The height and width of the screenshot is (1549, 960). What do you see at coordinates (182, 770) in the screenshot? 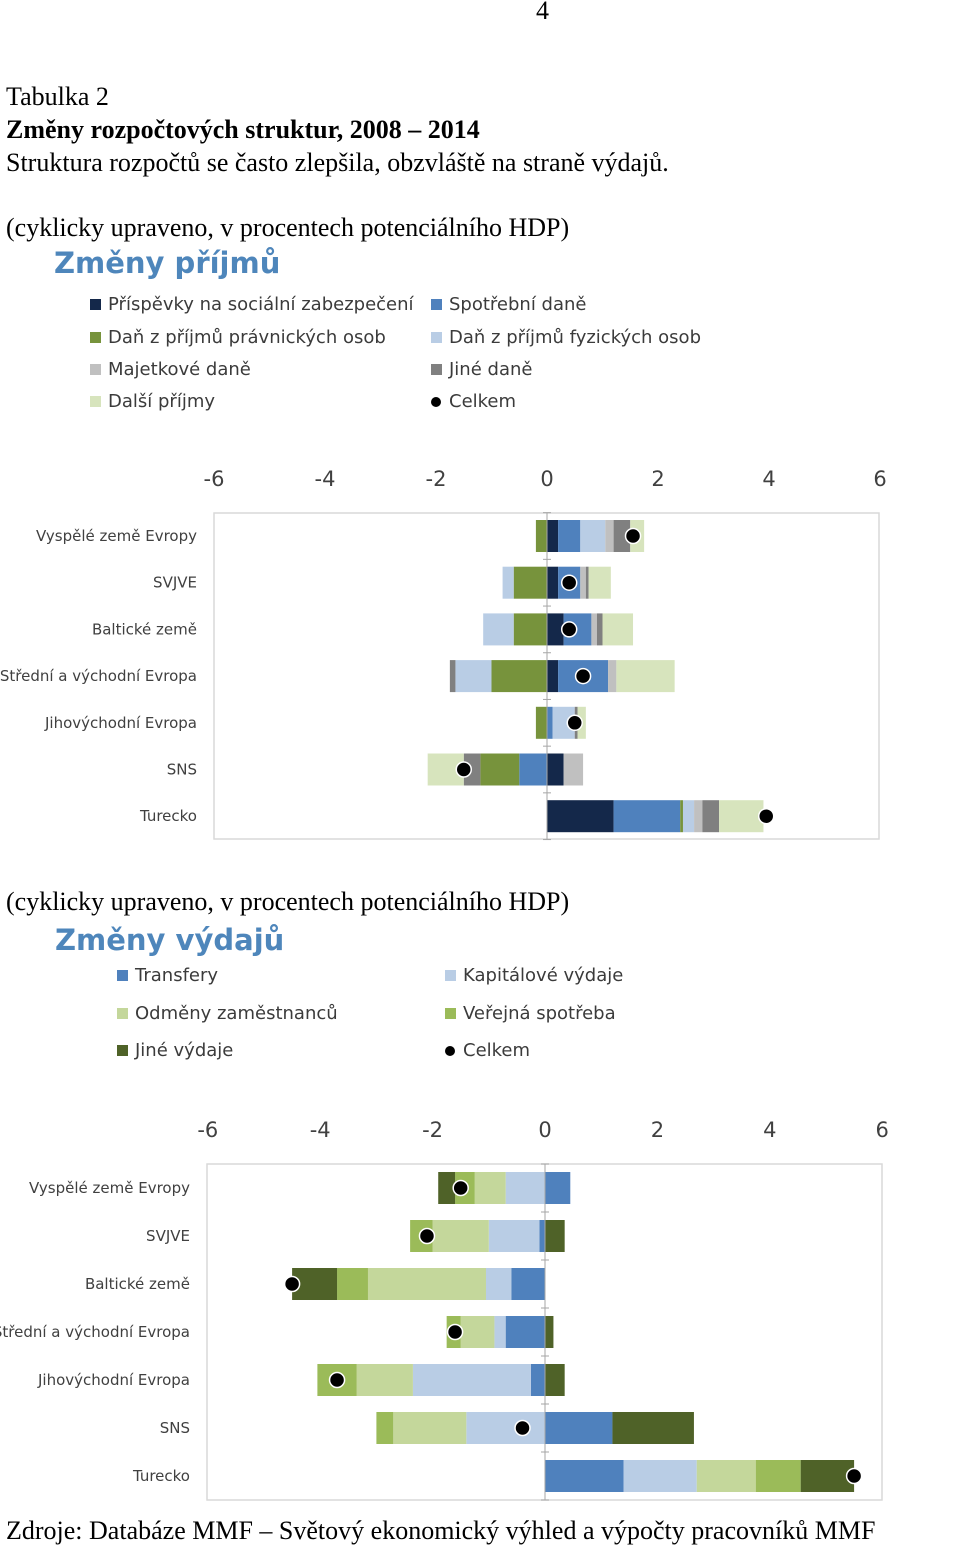
I see `income-category-label: SNS` at bounding box center [182, 770].